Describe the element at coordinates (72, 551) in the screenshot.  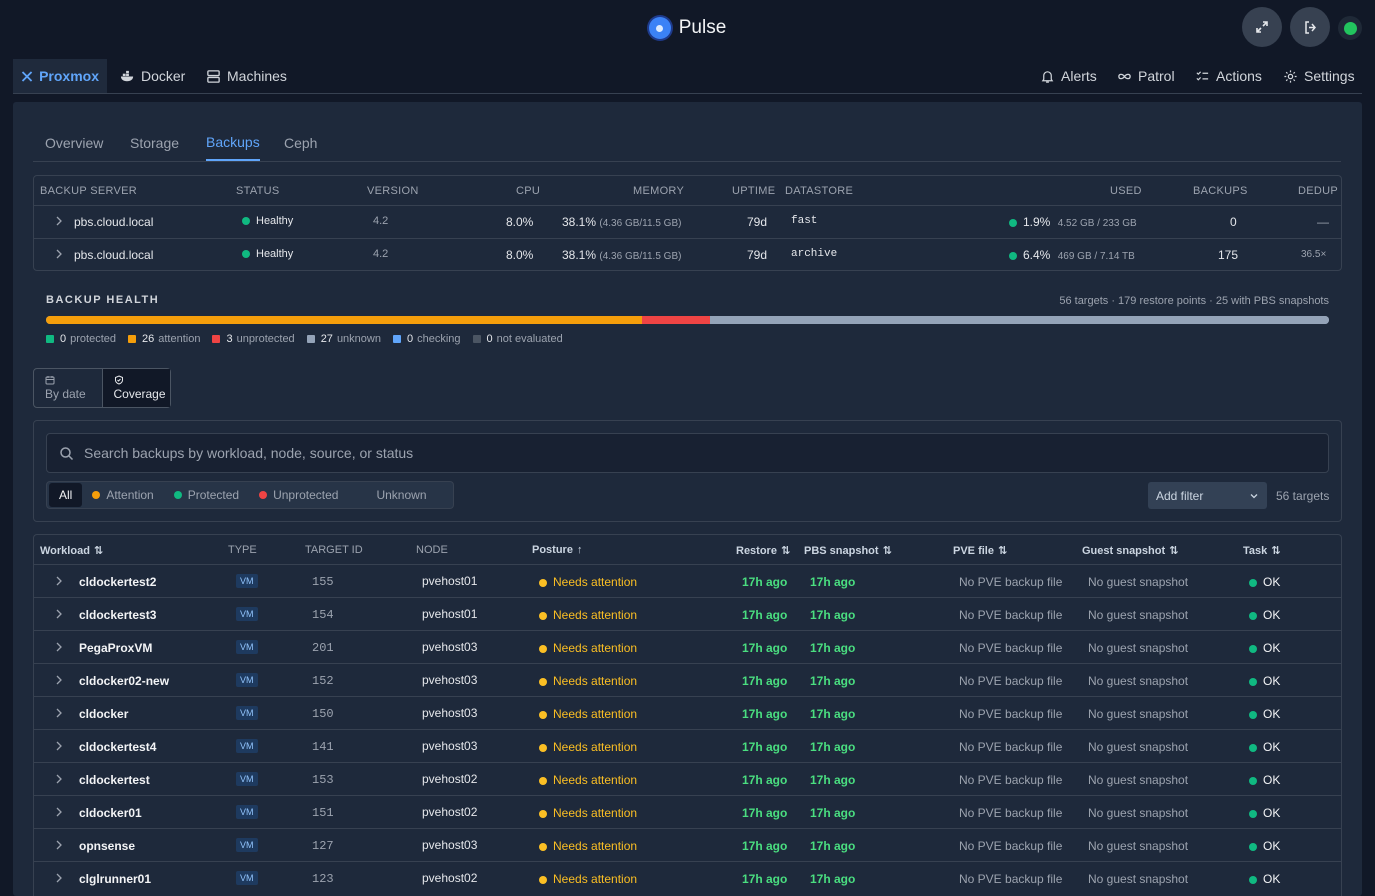
I see `col-workload: Workload ⇅` at that location.